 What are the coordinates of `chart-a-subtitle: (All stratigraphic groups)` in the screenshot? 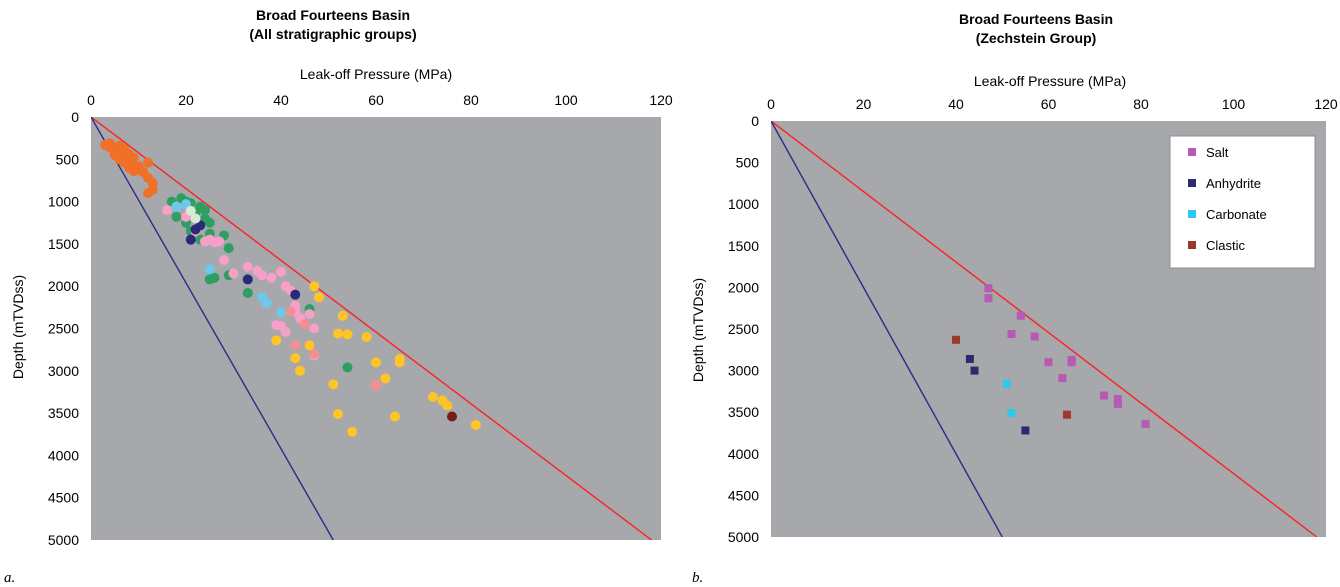 It's located at (332, 34).